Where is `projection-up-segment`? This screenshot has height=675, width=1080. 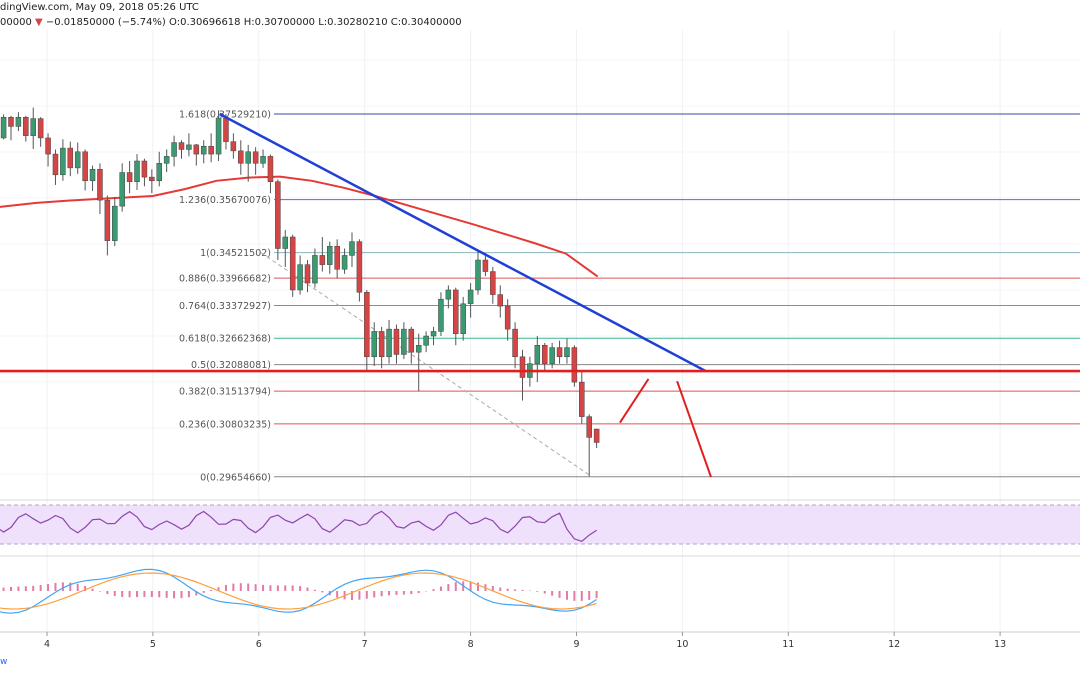 projection-up-segment is located at coordinates (634, 401).